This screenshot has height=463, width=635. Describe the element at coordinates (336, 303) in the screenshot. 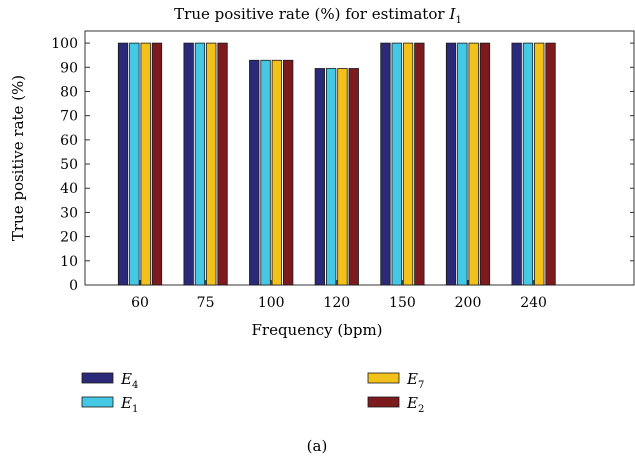

I see `x-tick-label: 120` at that location.